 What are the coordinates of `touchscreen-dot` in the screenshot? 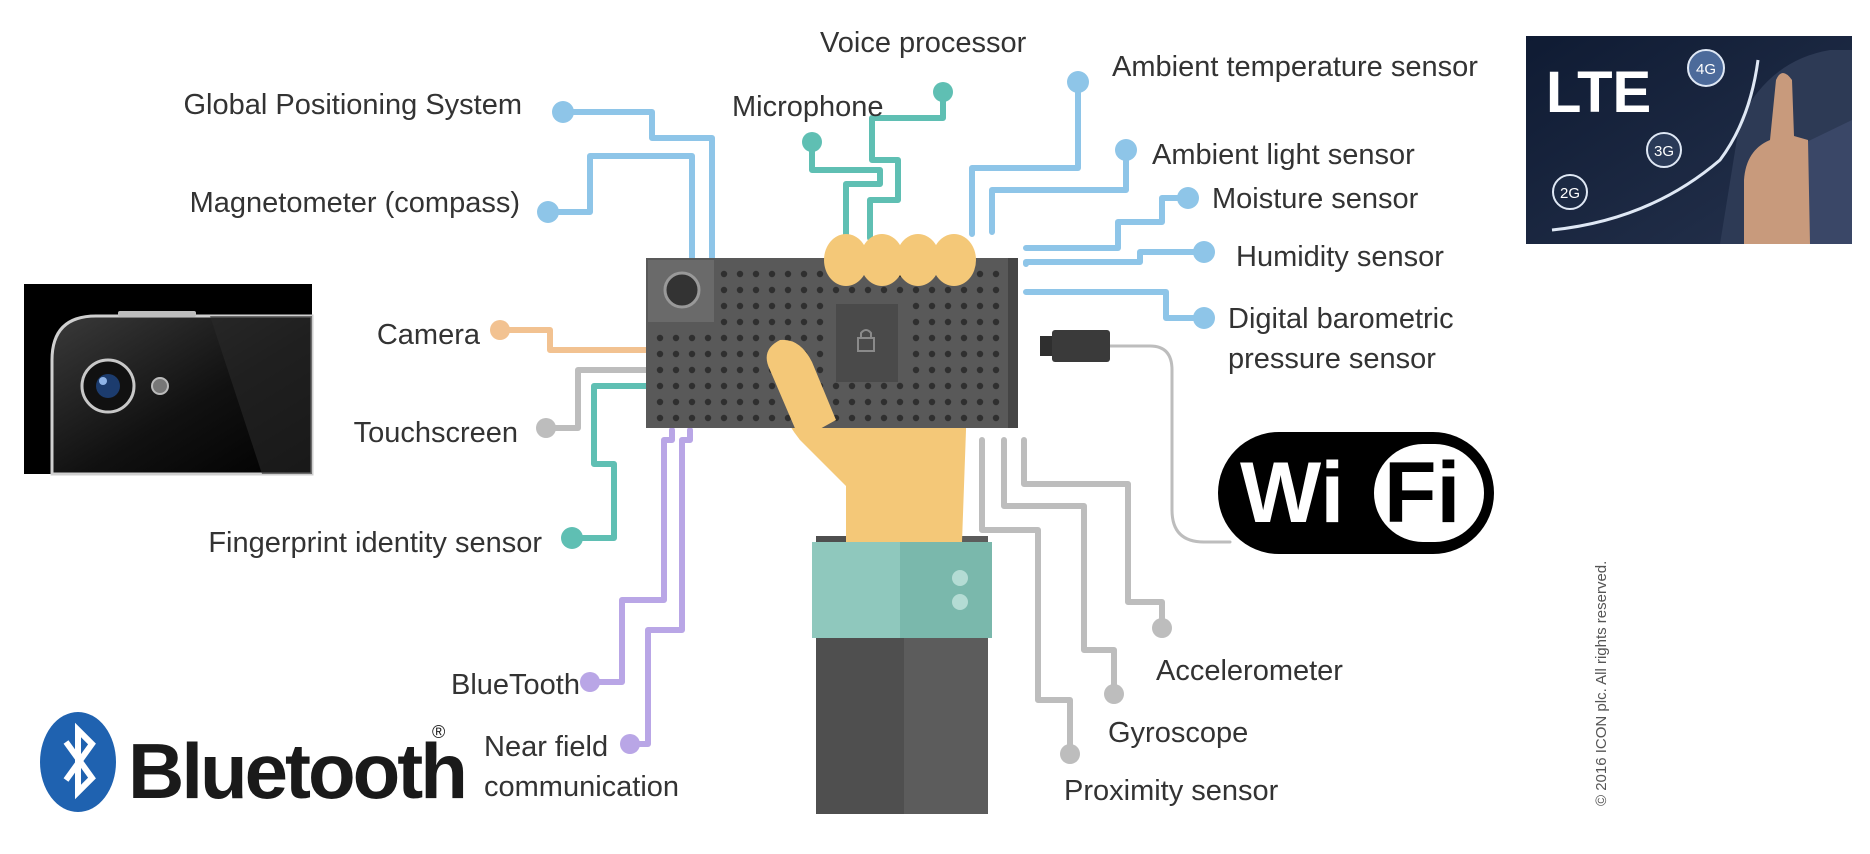 It's located at (546, 428).